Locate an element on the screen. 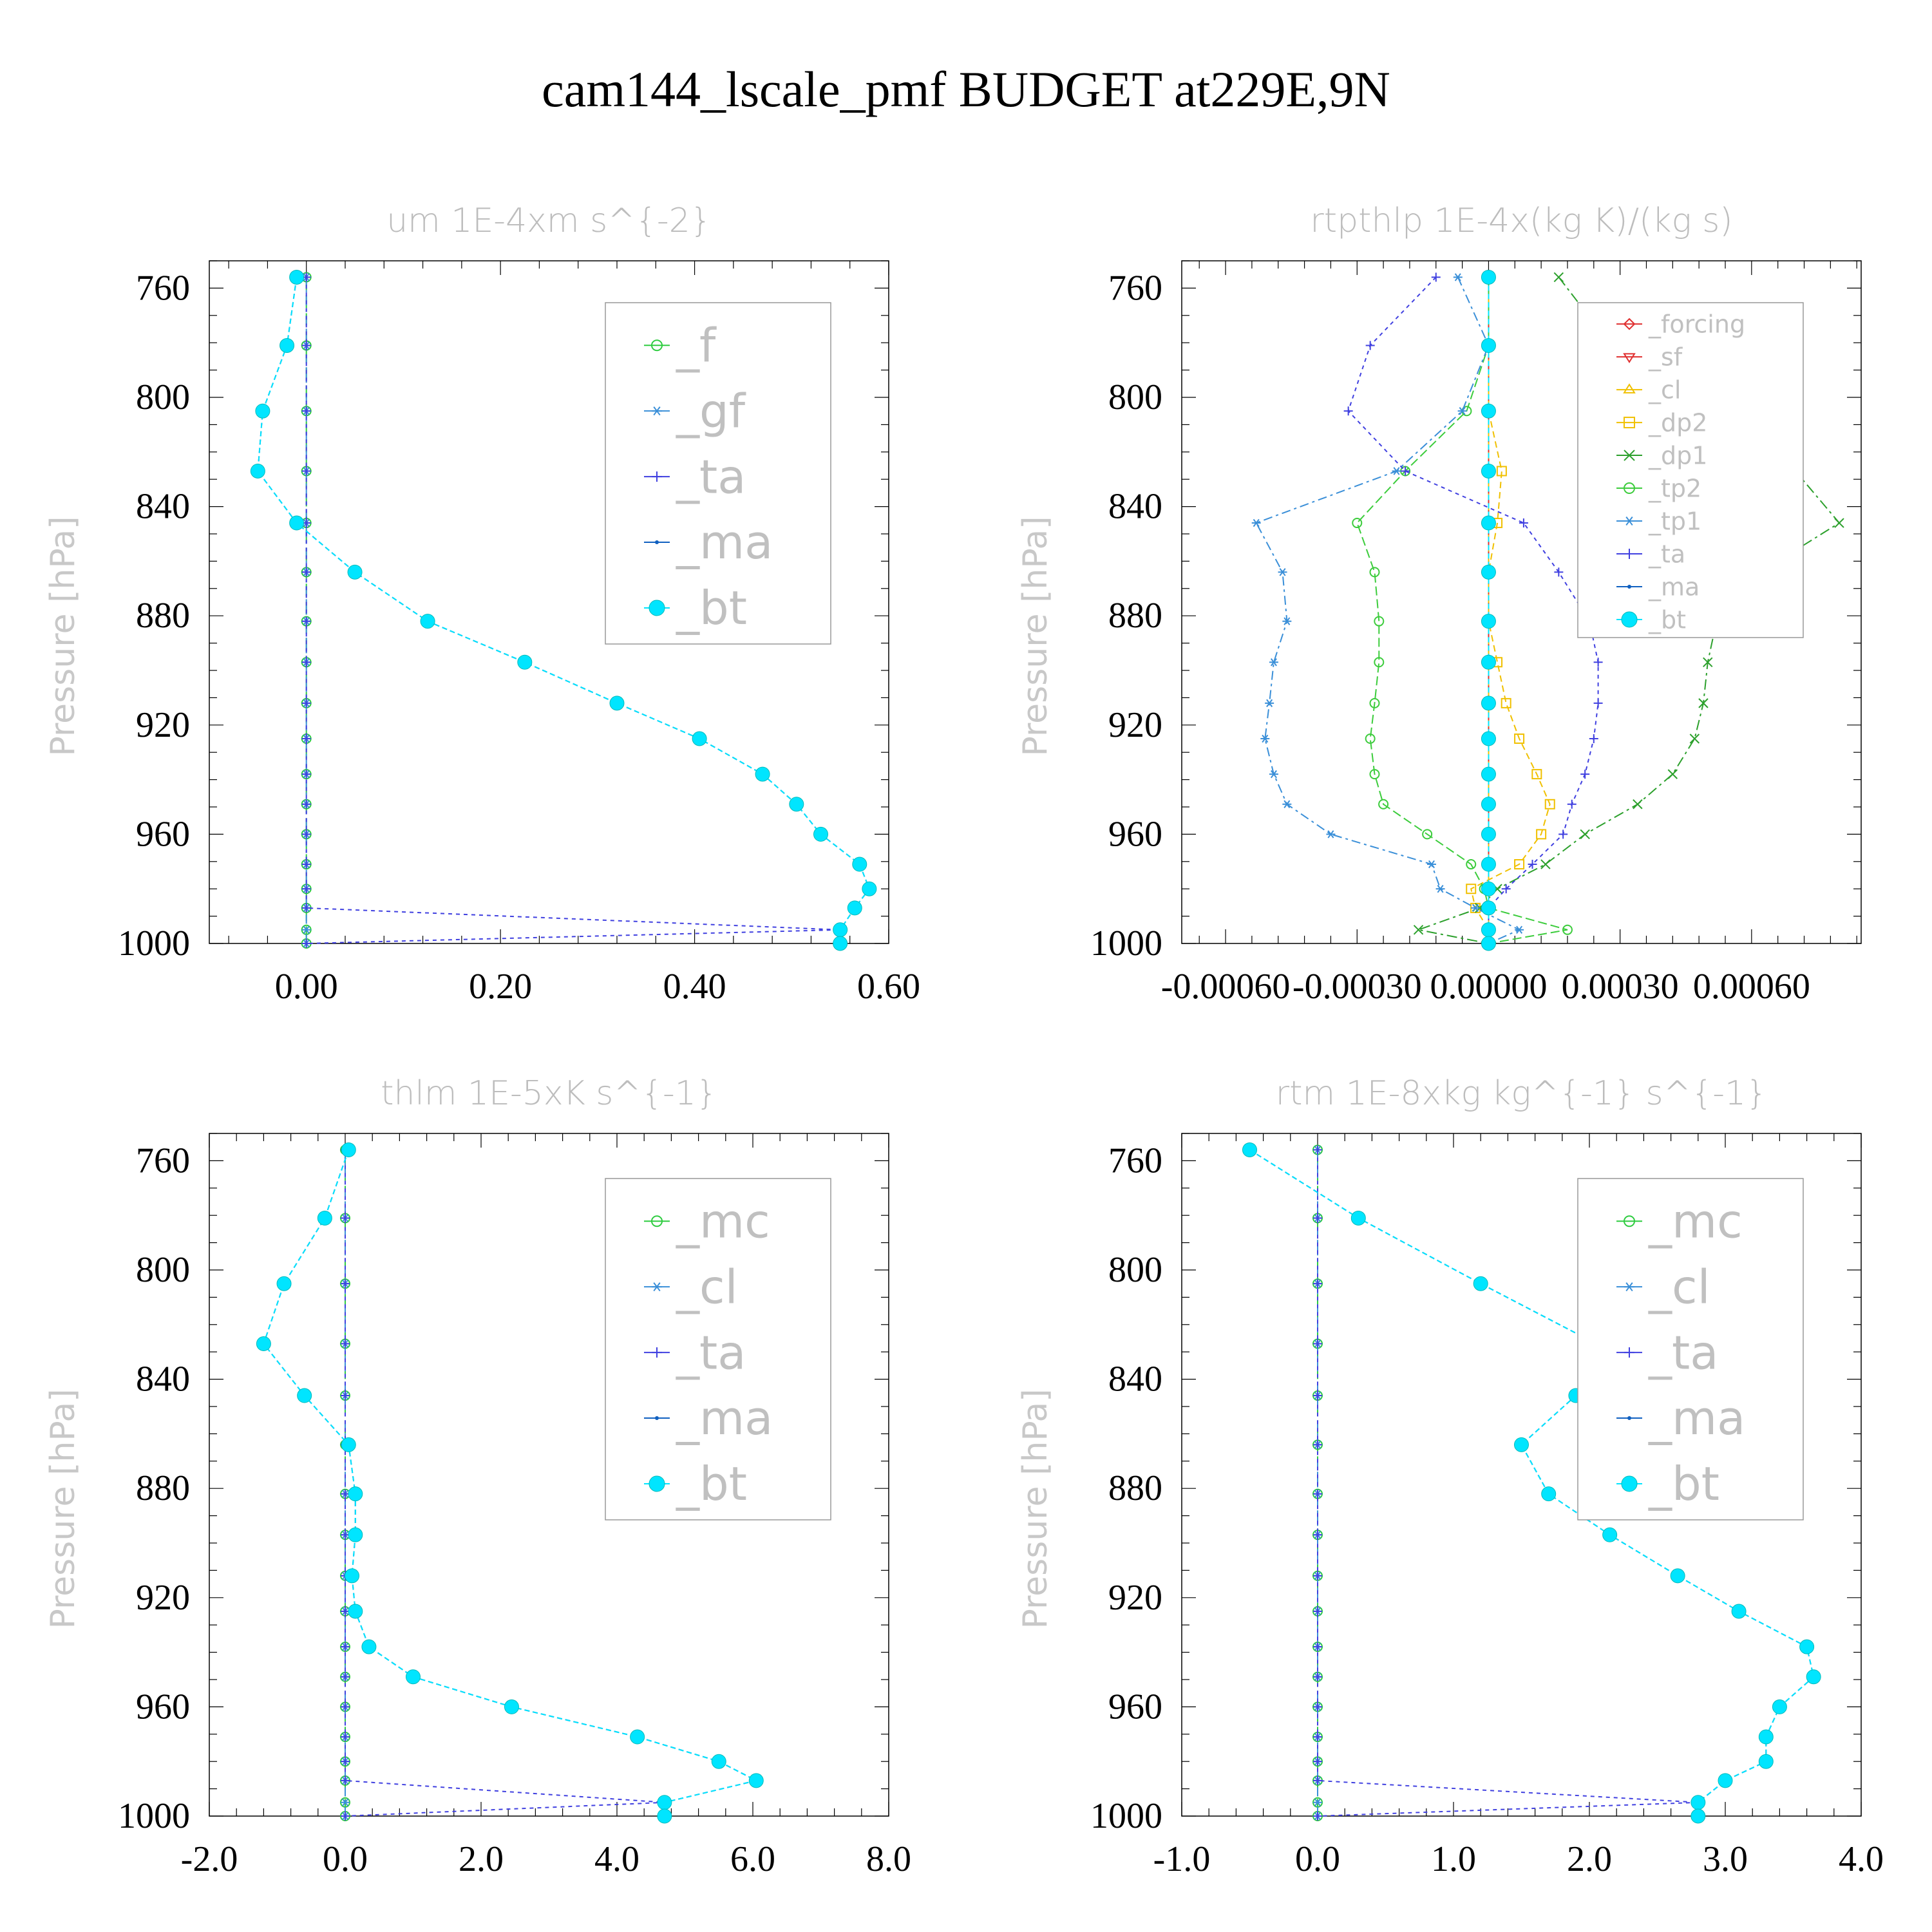 This screenshot has width=1932, height=1932. x-tick-label: 0.20 is located at coordinates (500, 987).